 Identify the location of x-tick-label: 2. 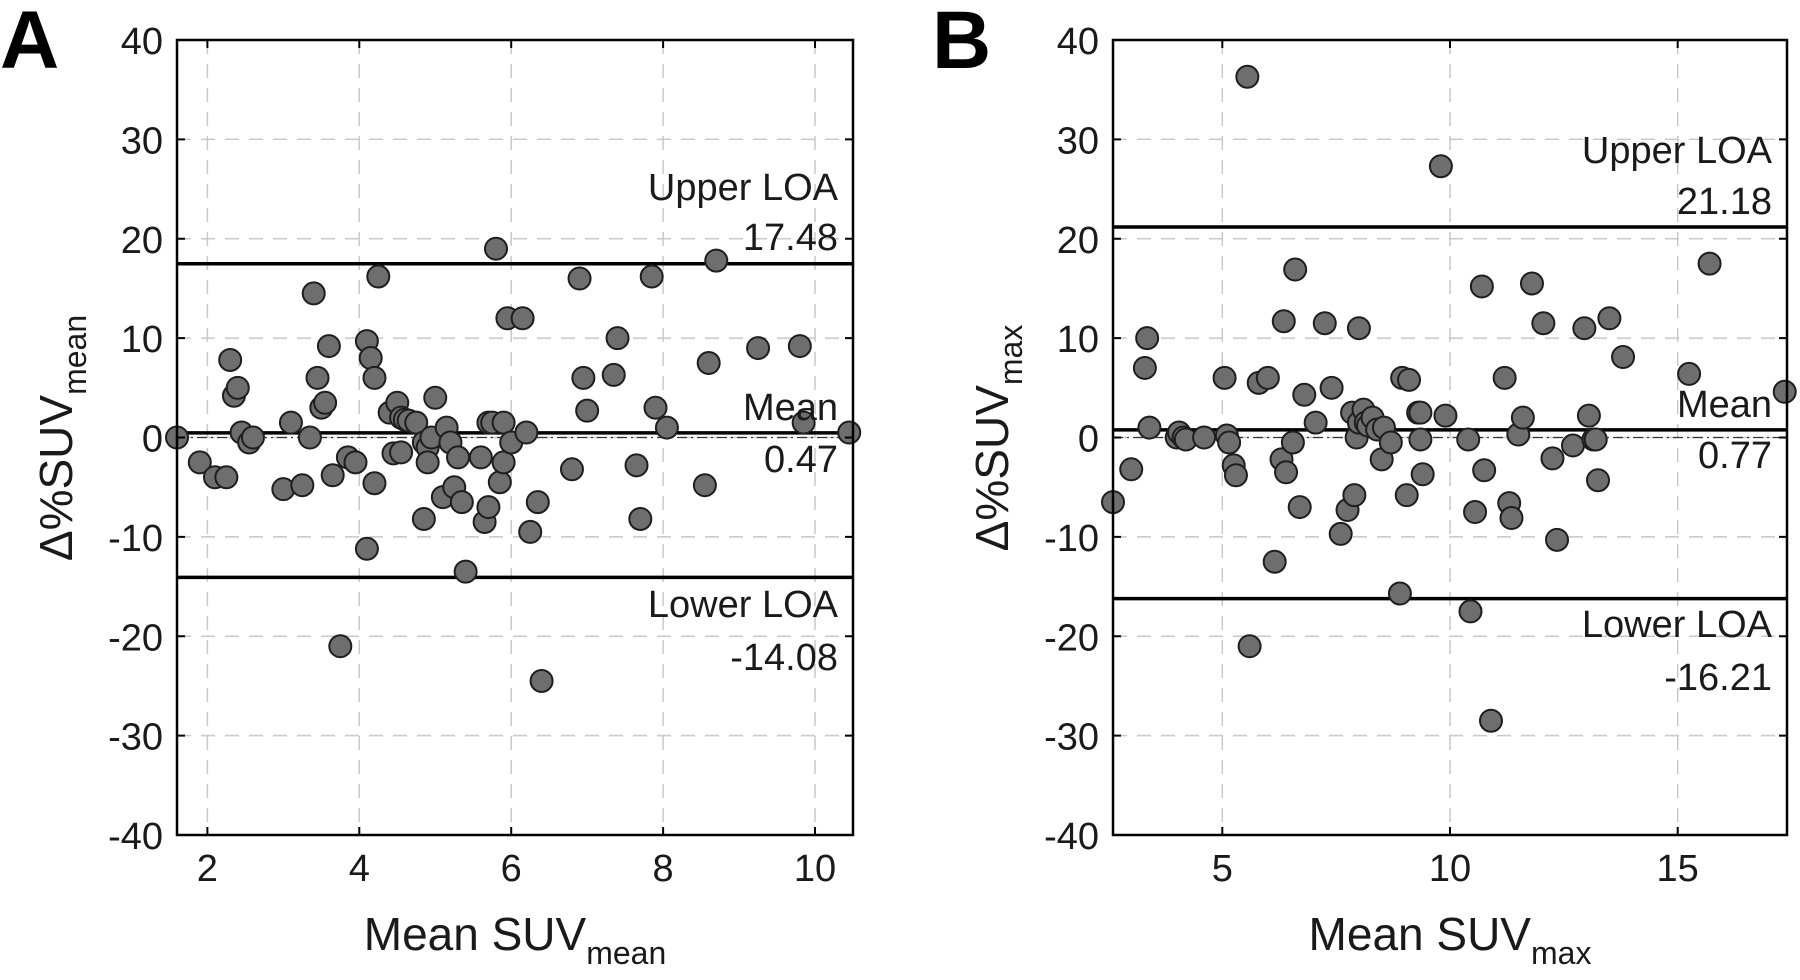
(207, 869).